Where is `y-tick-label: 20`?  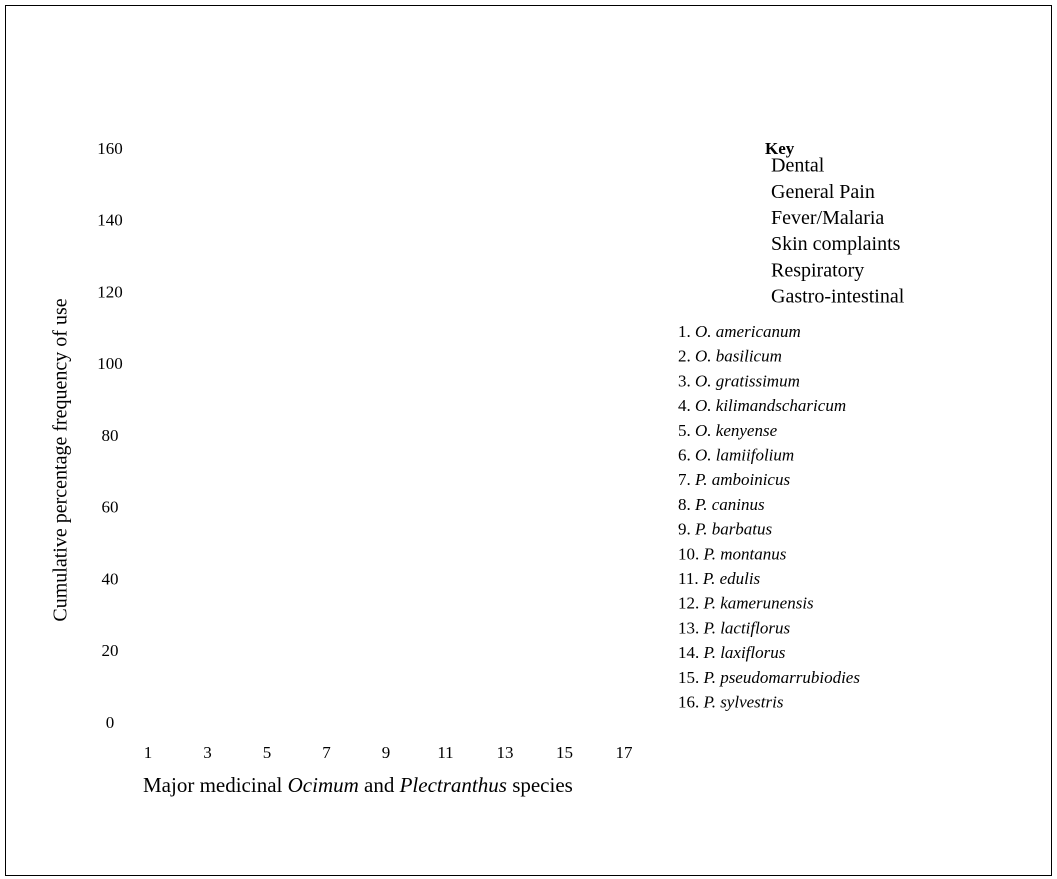
y-tick-label: 20 is located at coordinates (110, 650).